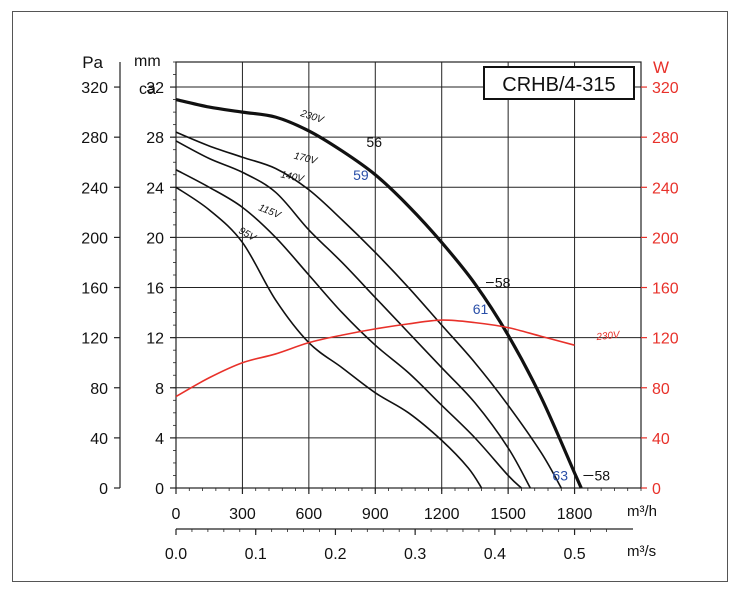 Image resolution: width=740 pixels, height=593 pixels. What do you see at coordinates (665, 138) in the screenshot?
I see `w-tick-label: 280` at bounding box center [665, 138].